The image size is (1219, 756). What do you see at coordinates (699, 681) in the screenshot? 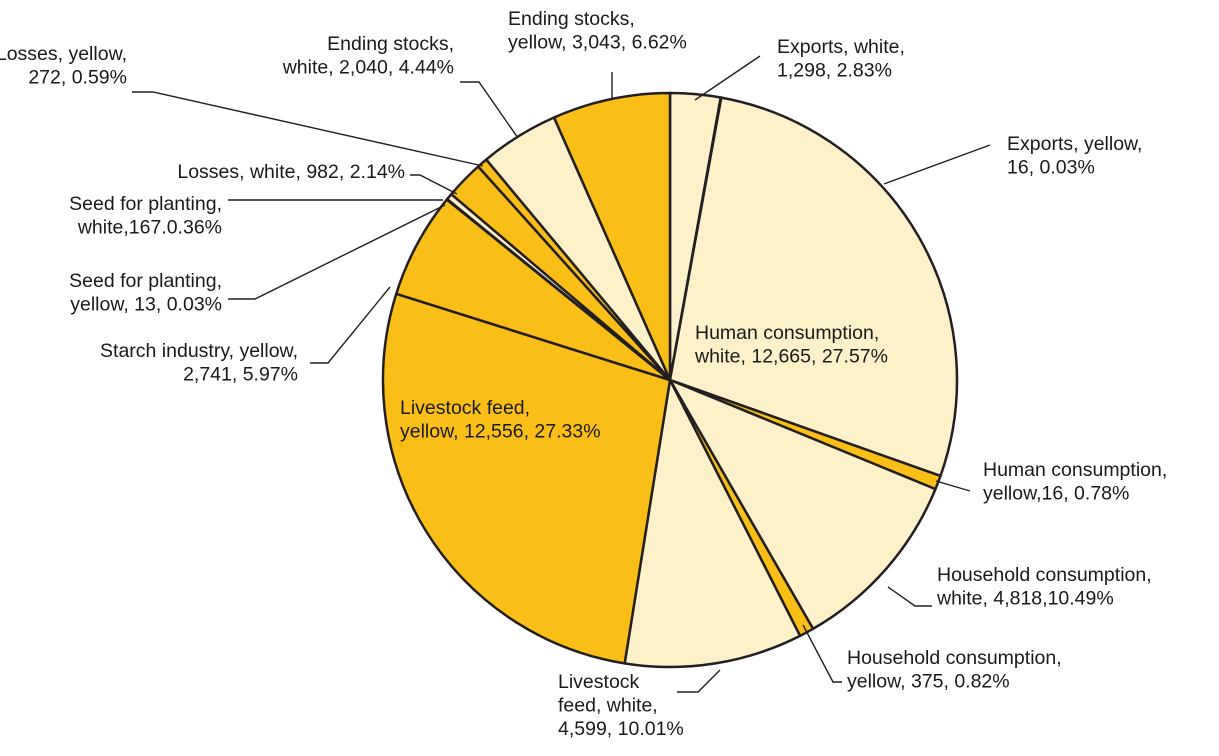
I see `leader-line-livestock-feed-white` at bounding box center [699, 681].